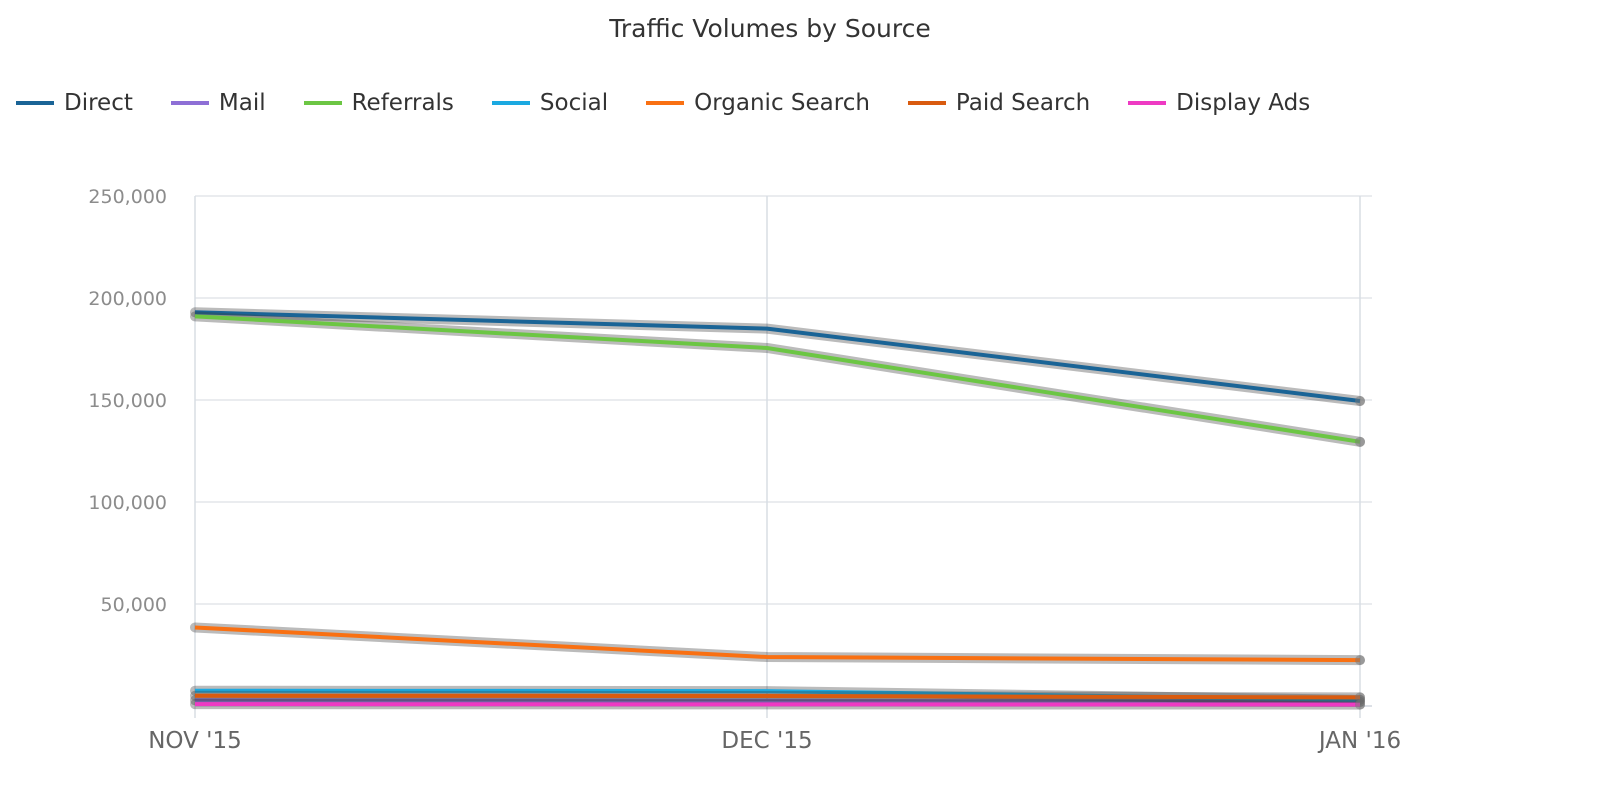  I want to click on legend-item-social: Social, so click(550, 103).